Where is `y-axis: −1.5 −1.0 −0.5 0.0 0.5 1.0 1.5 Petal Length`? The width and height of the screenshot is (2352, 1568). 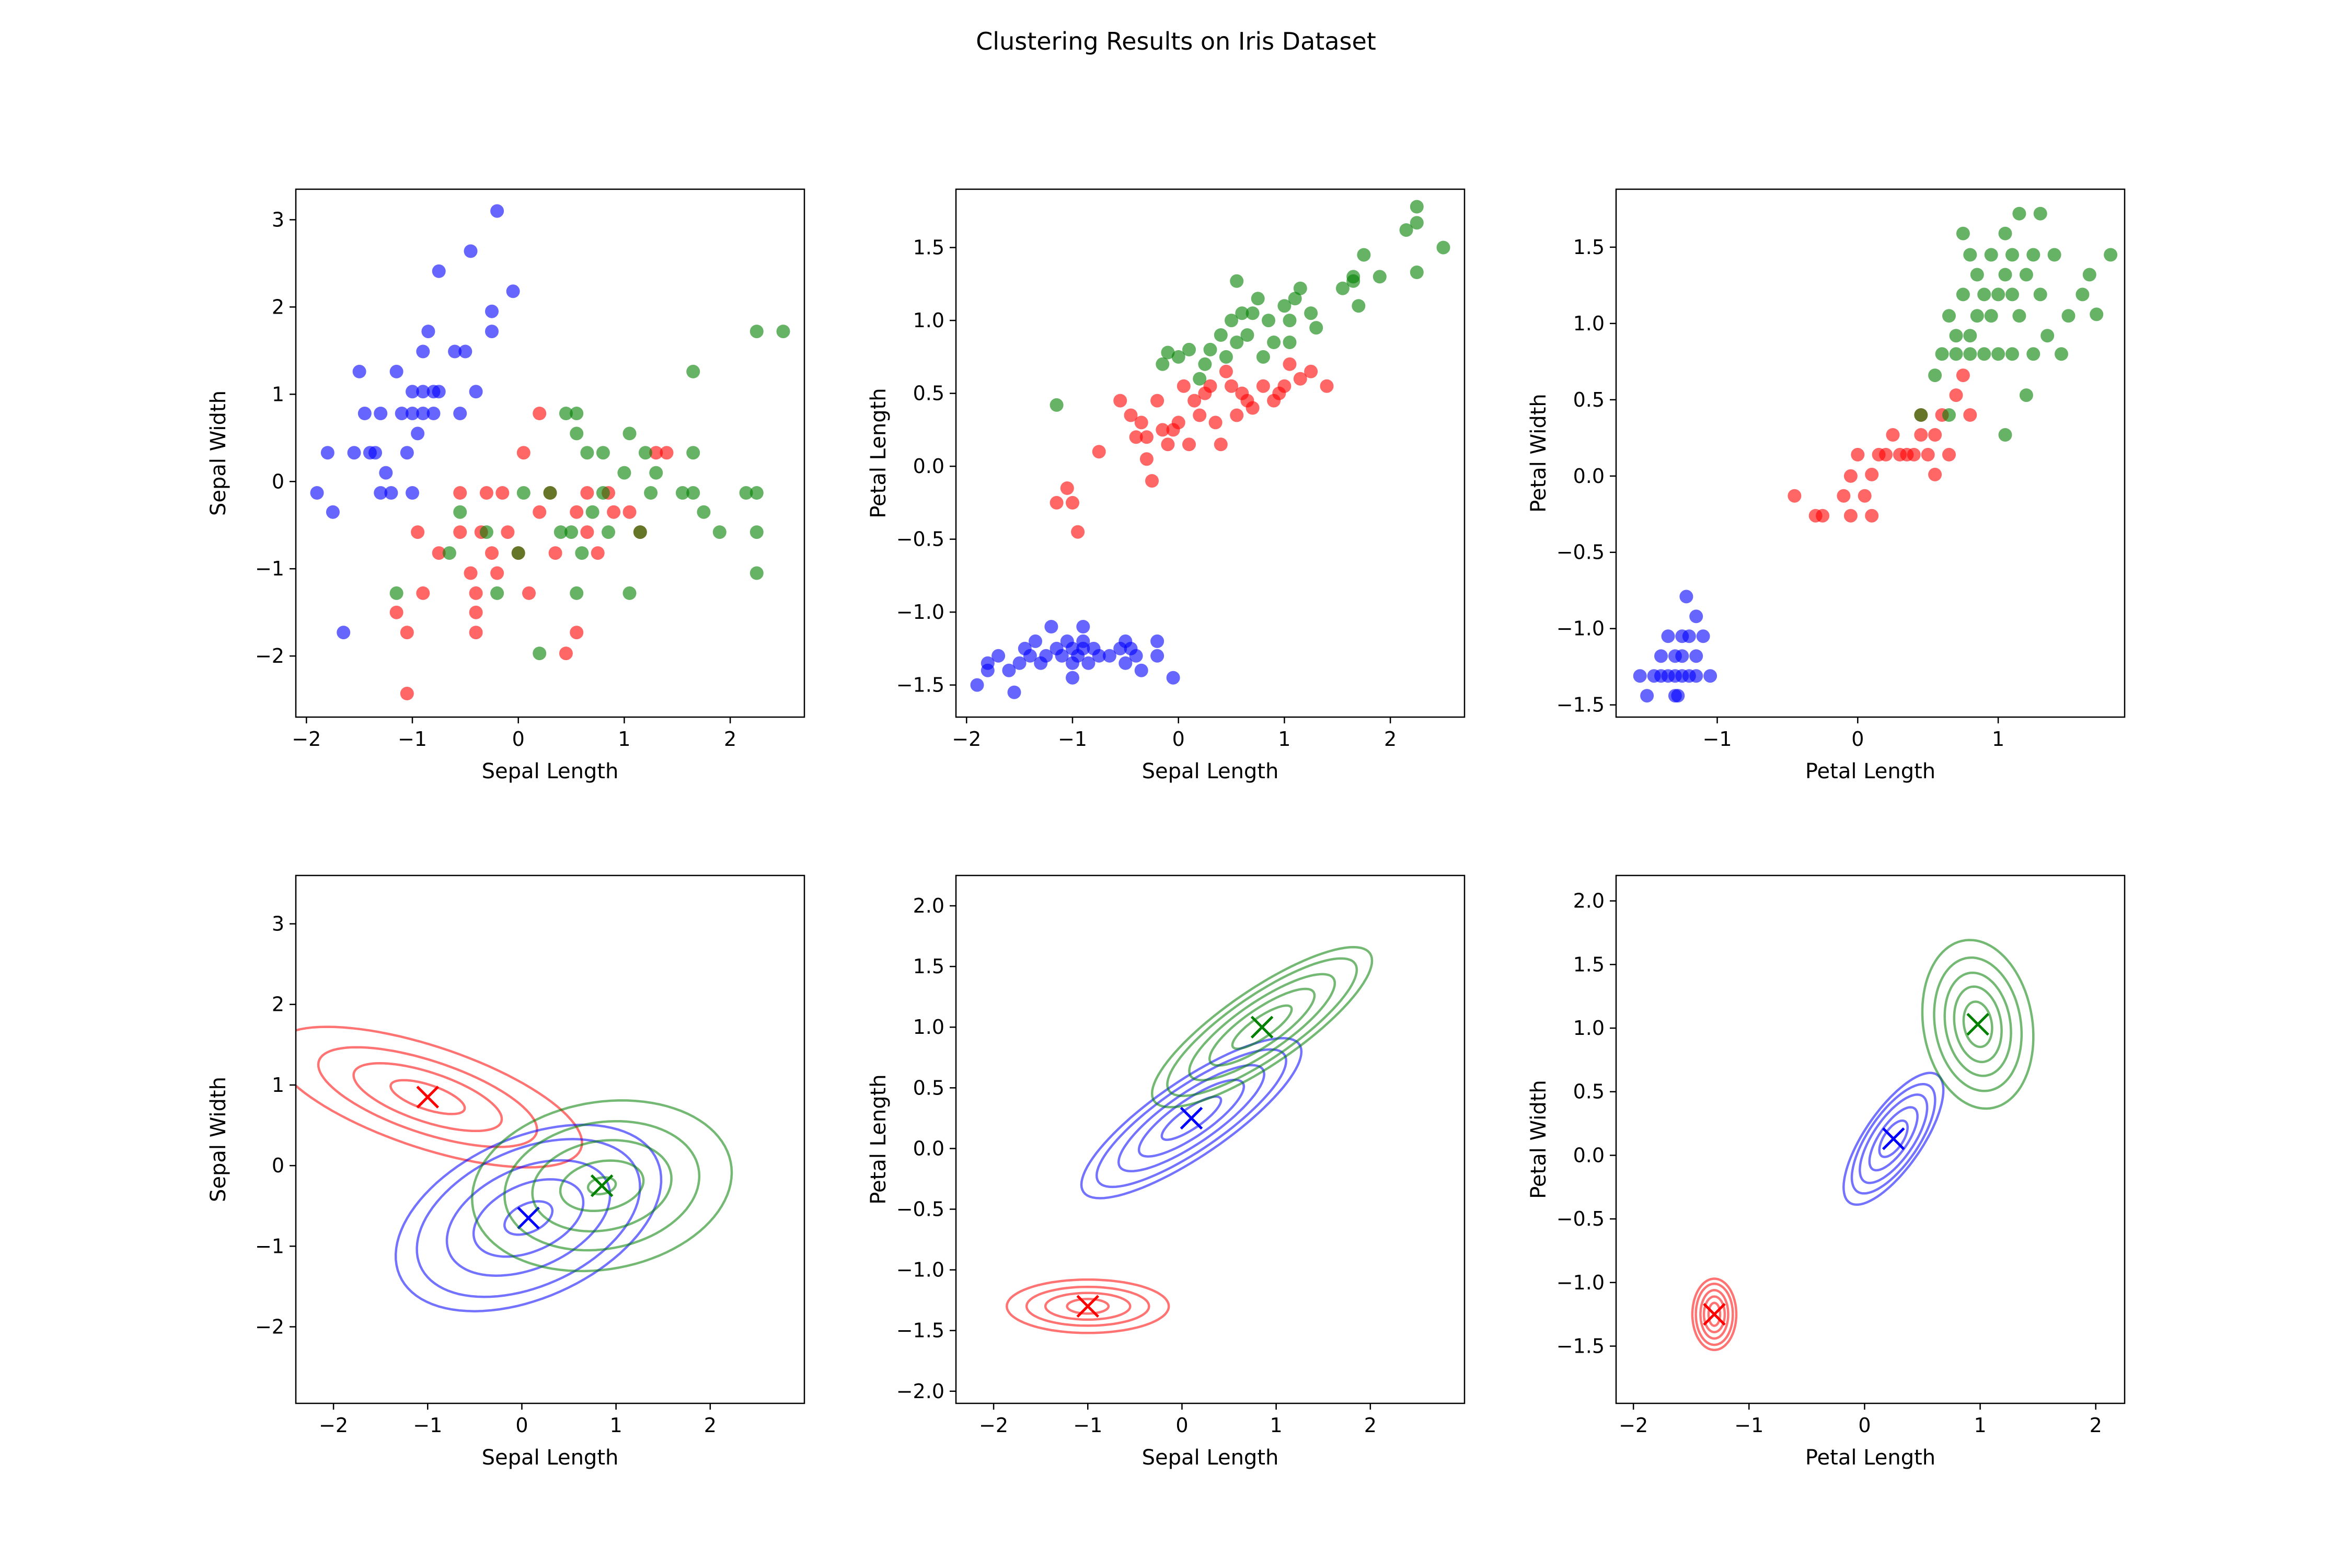 y-axis: −1.5 −1.0 −0.5 0.0 0.5 1.0 1.5 Petal Length is located at coordinates (911, 466).